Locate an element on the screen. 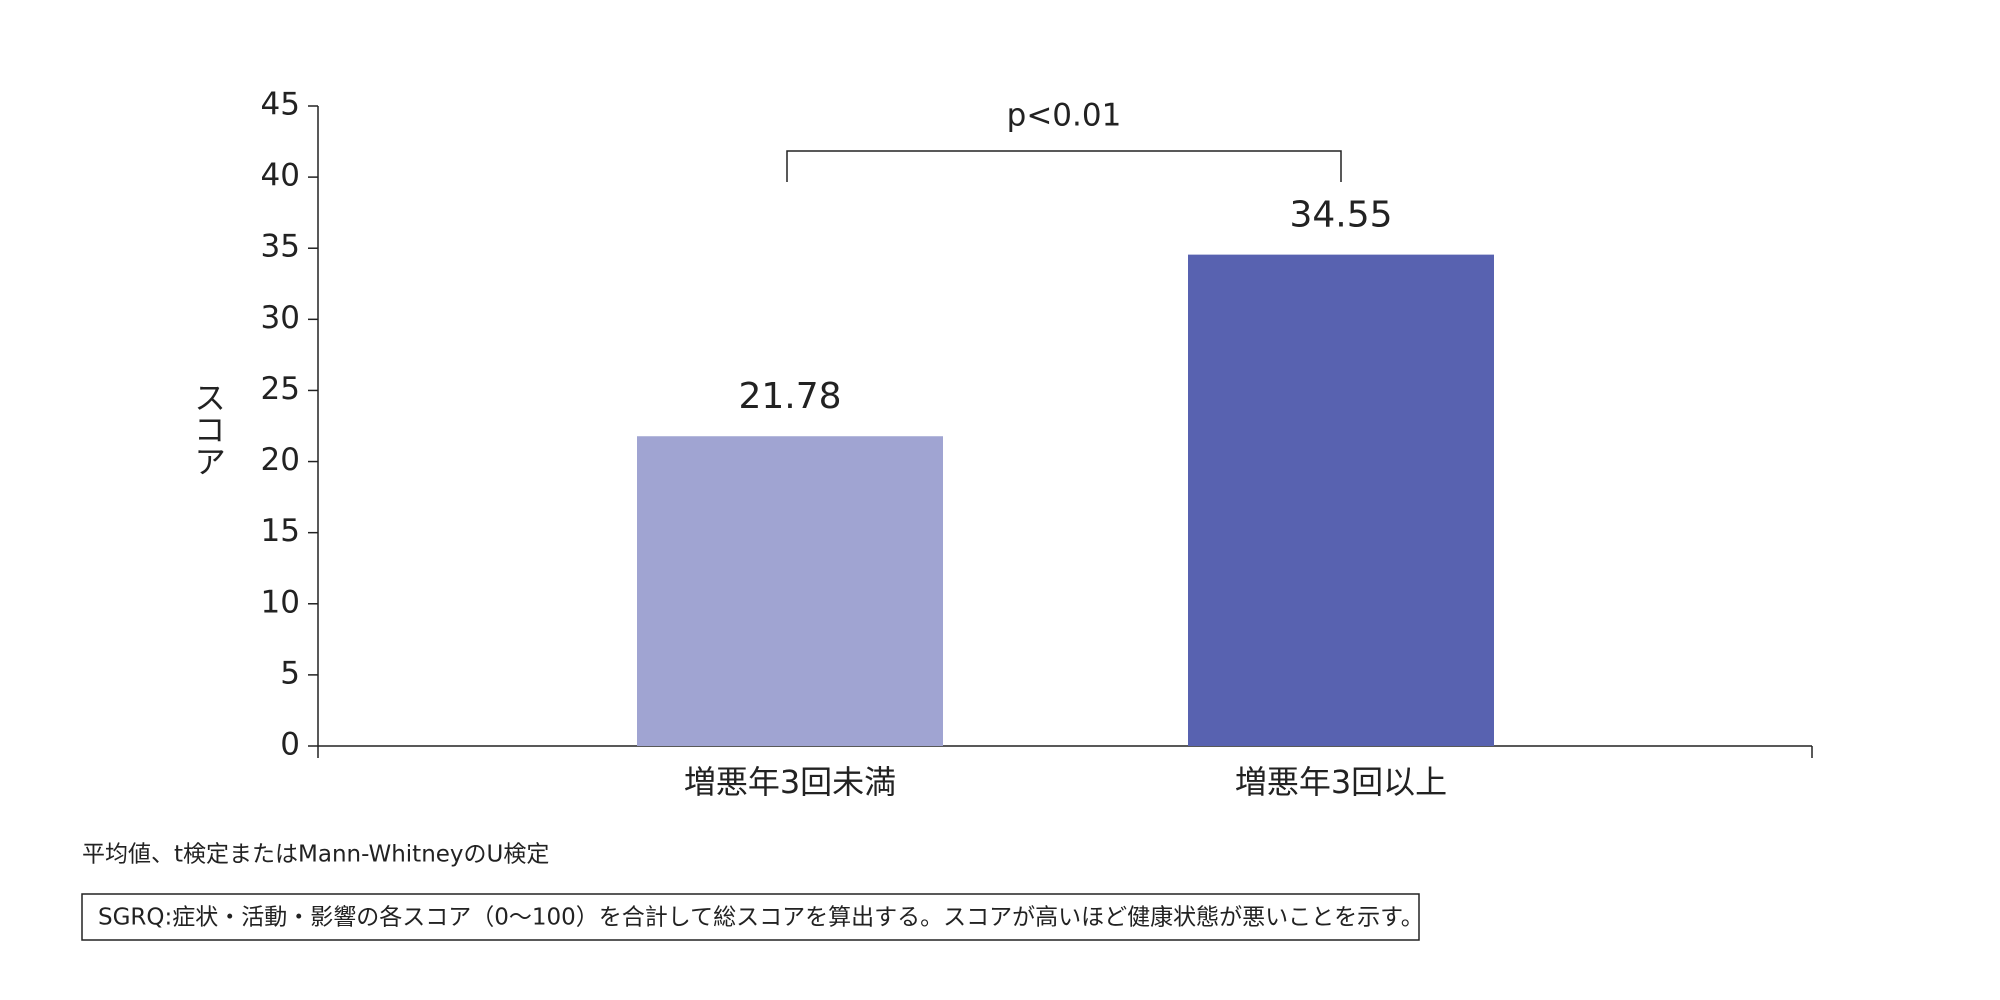 The width and height of the screenshot is (2000, 1000). method-note: 平均値、t検定またはMann-WhitneyのU検定 is located at coordinates (315, 855).